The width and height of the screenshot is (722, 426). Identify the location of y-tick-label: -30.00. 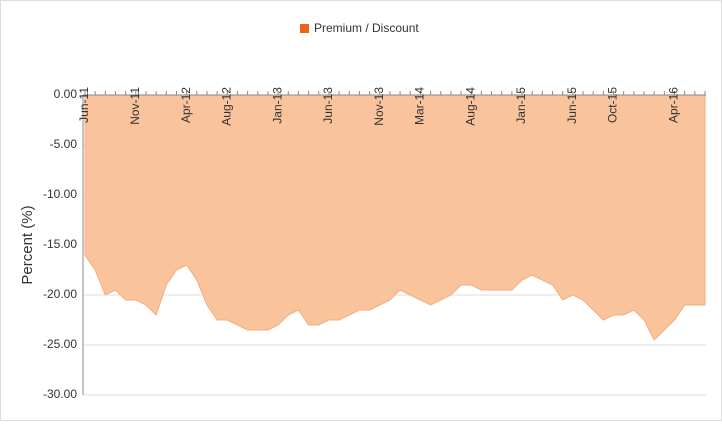
(60, 394).